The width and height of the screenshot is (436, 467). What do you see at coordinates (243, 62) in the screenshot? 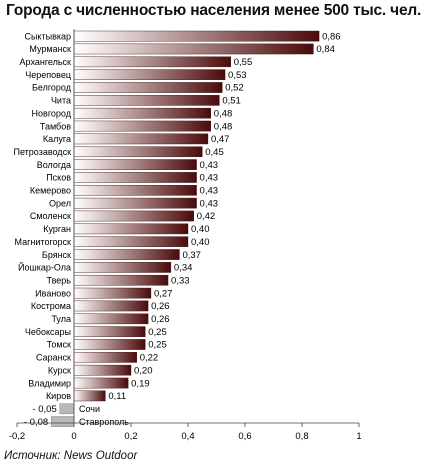
I see `value-label: 0,55` at bounding box center [243, 62].